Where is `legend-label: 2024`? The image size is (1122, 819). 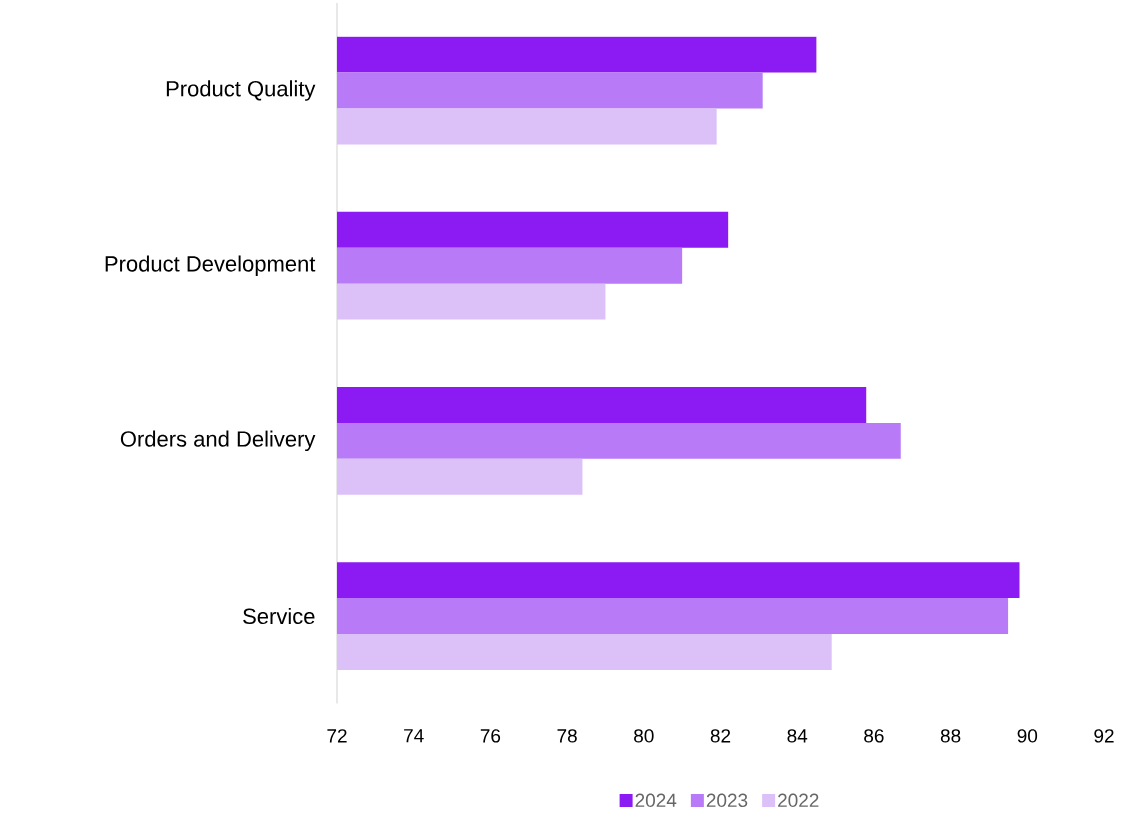 legend-label: 2024 is located at coordinates (656, 800).